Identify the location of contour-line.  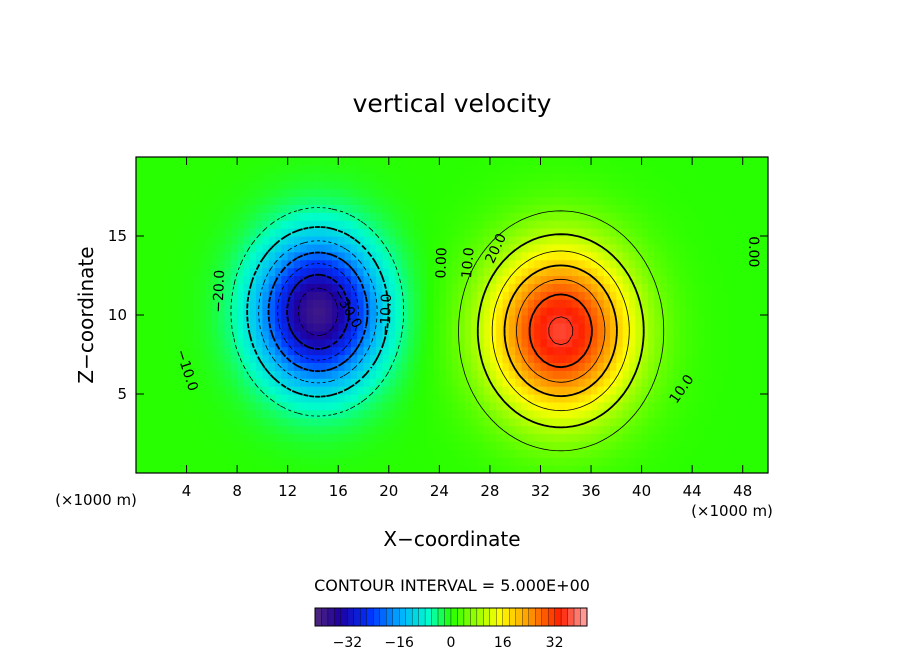
(560, 331).